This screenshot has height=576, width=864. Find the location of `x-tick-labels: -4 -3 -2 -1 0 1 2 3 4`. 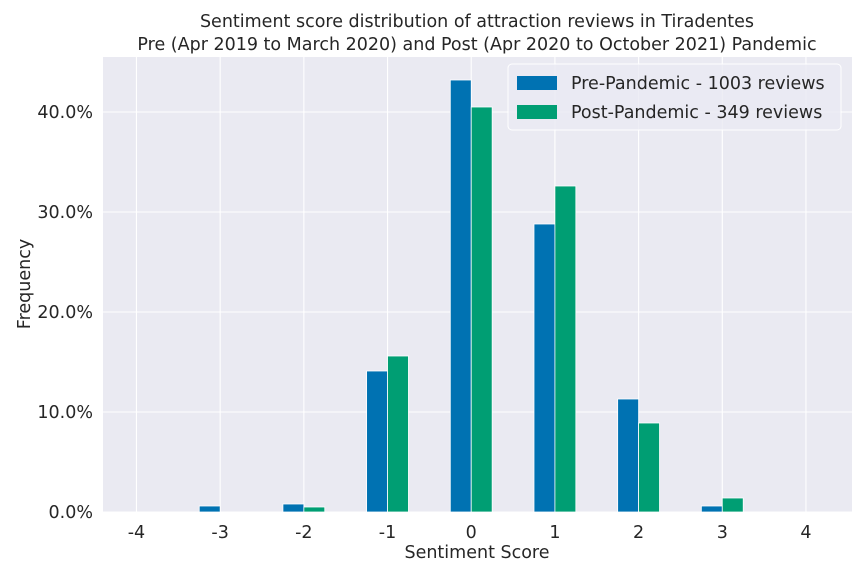

x-tick-labels: -4 -3 -2 -1 0 1 2 3 4 is located at coordinates (470, 533).